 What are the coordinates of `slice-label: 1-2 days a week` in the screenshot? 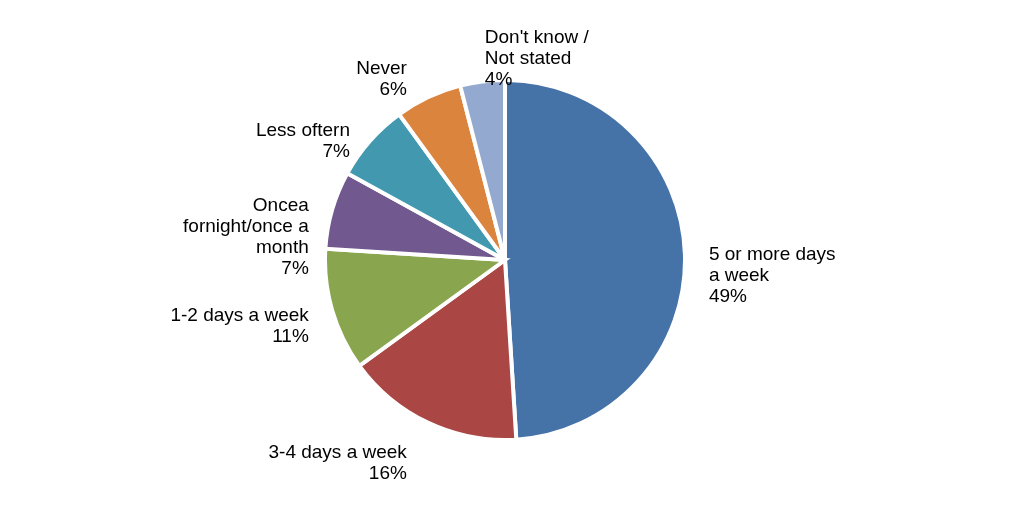 It's located at (240, 314).